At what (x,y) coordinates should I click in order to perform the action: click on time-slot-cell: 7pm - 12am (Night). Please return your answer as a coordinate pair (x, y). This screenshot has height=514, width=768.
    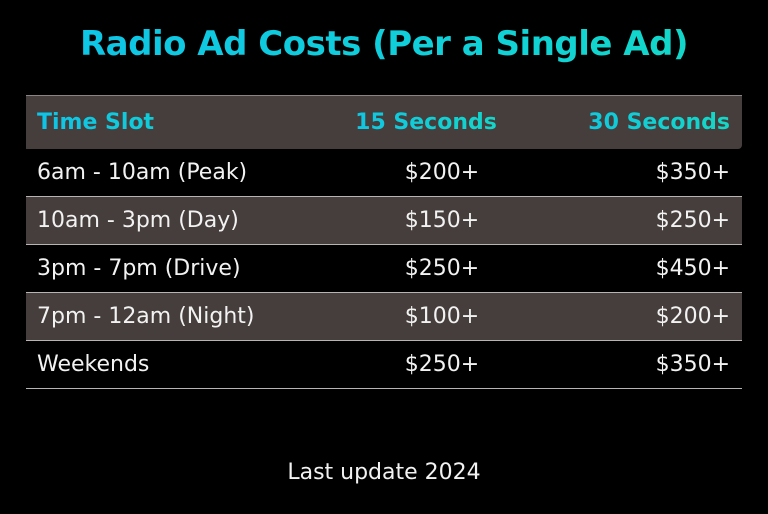
    Looking at the image, I should click on (146, 316).